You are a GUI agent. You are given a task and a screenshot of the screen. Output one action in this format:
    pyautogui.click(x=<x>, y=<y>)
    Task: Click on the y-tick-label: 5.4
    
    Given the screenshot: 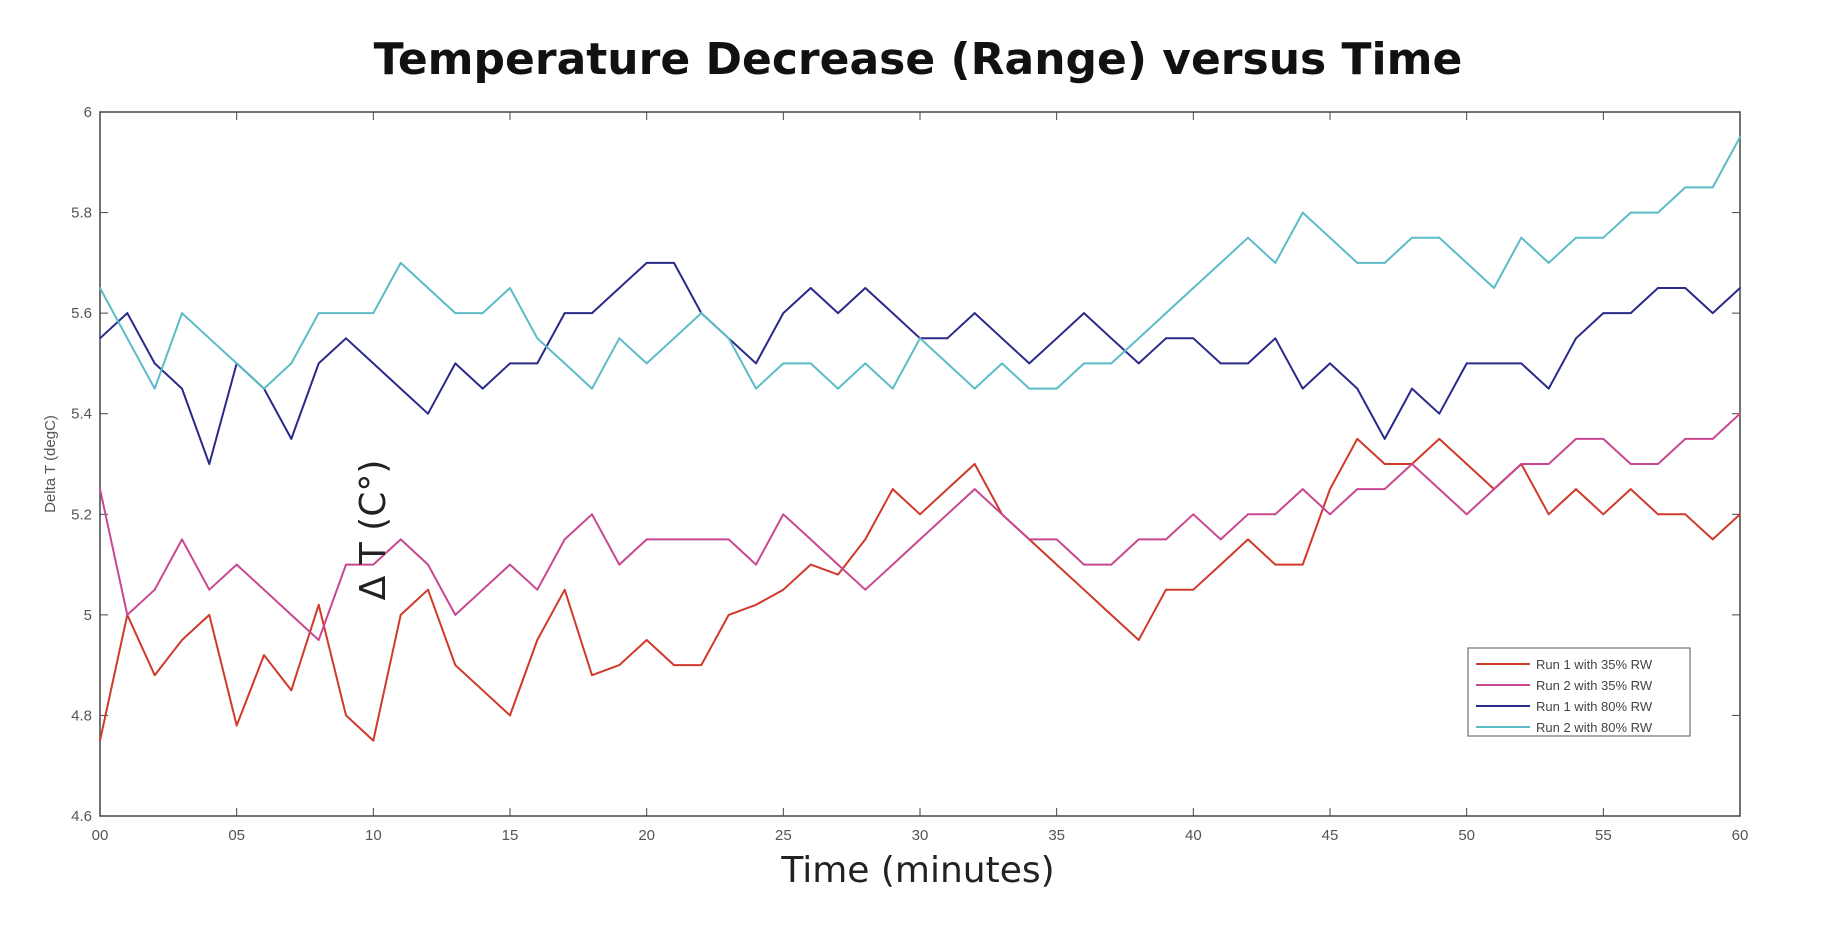 What is the action you would take?
    pyautogui.click(x=81, y=414)
    